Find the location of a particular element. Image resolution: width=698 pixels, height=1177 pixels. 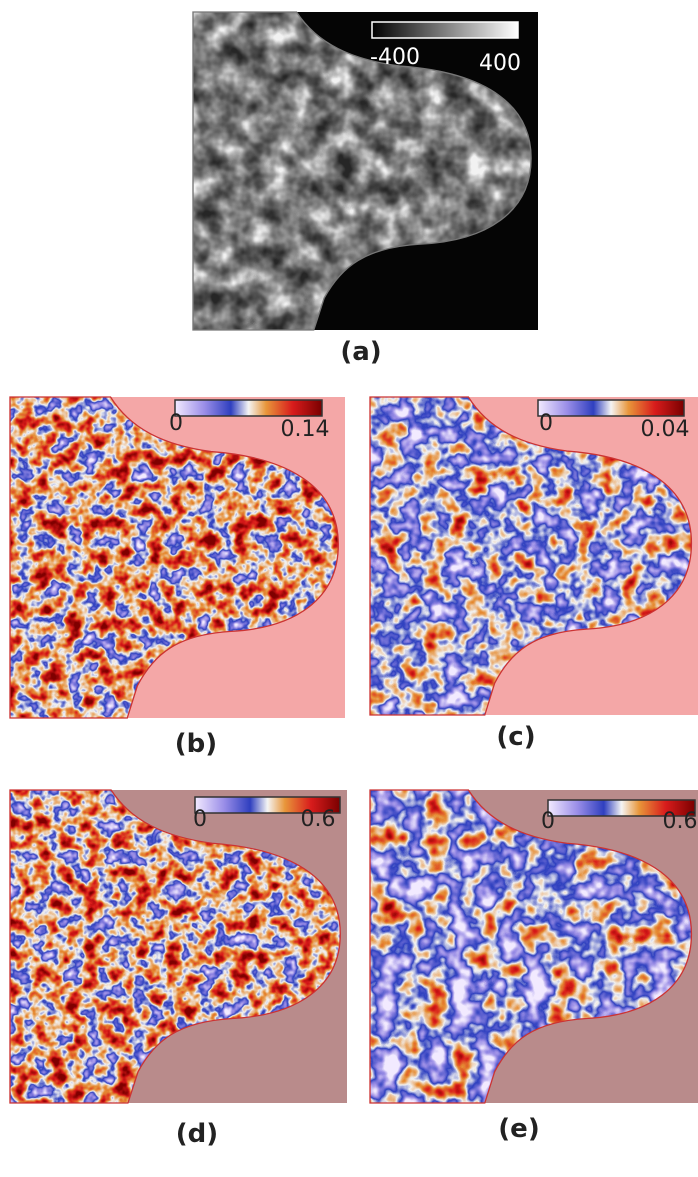

panel: 0 0.6 (e) is located at coordinates (533, 966).